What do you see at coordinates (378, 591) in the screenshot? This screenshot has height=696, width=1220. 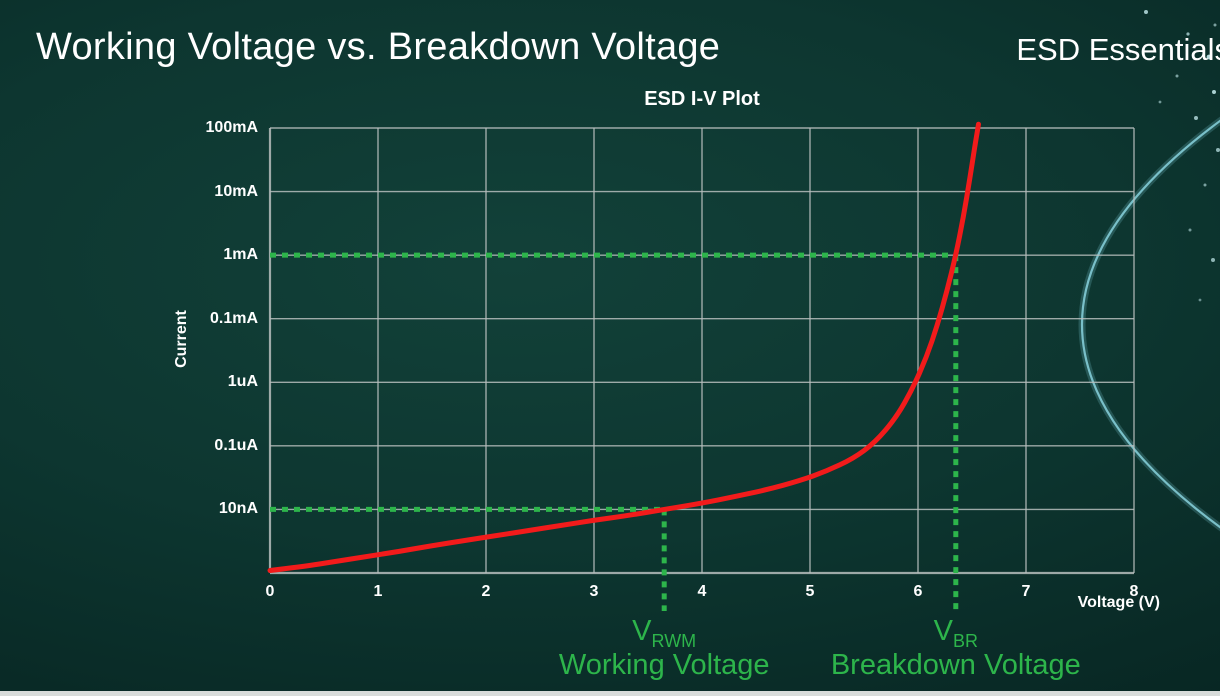 I see `x-tick-label: 1` at bounding box center [378, 591].